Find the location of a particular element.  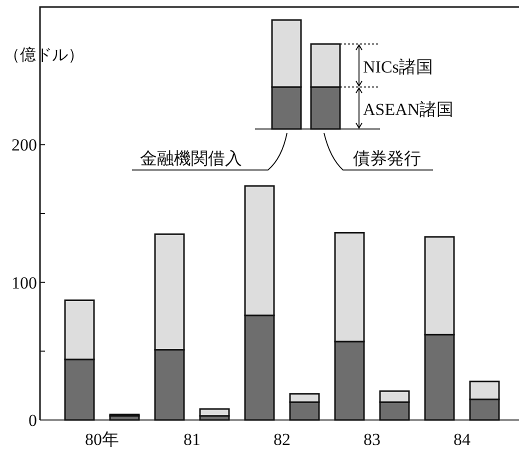

legend-label: NICs諸国 is located at coordinates (398, 67).